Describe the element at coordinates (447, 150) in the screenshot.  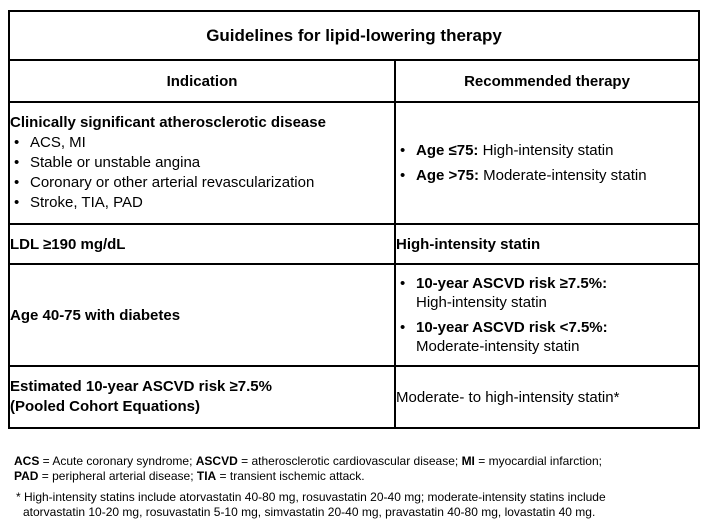
I see `therapy-label: Age ≤75:` at that location.